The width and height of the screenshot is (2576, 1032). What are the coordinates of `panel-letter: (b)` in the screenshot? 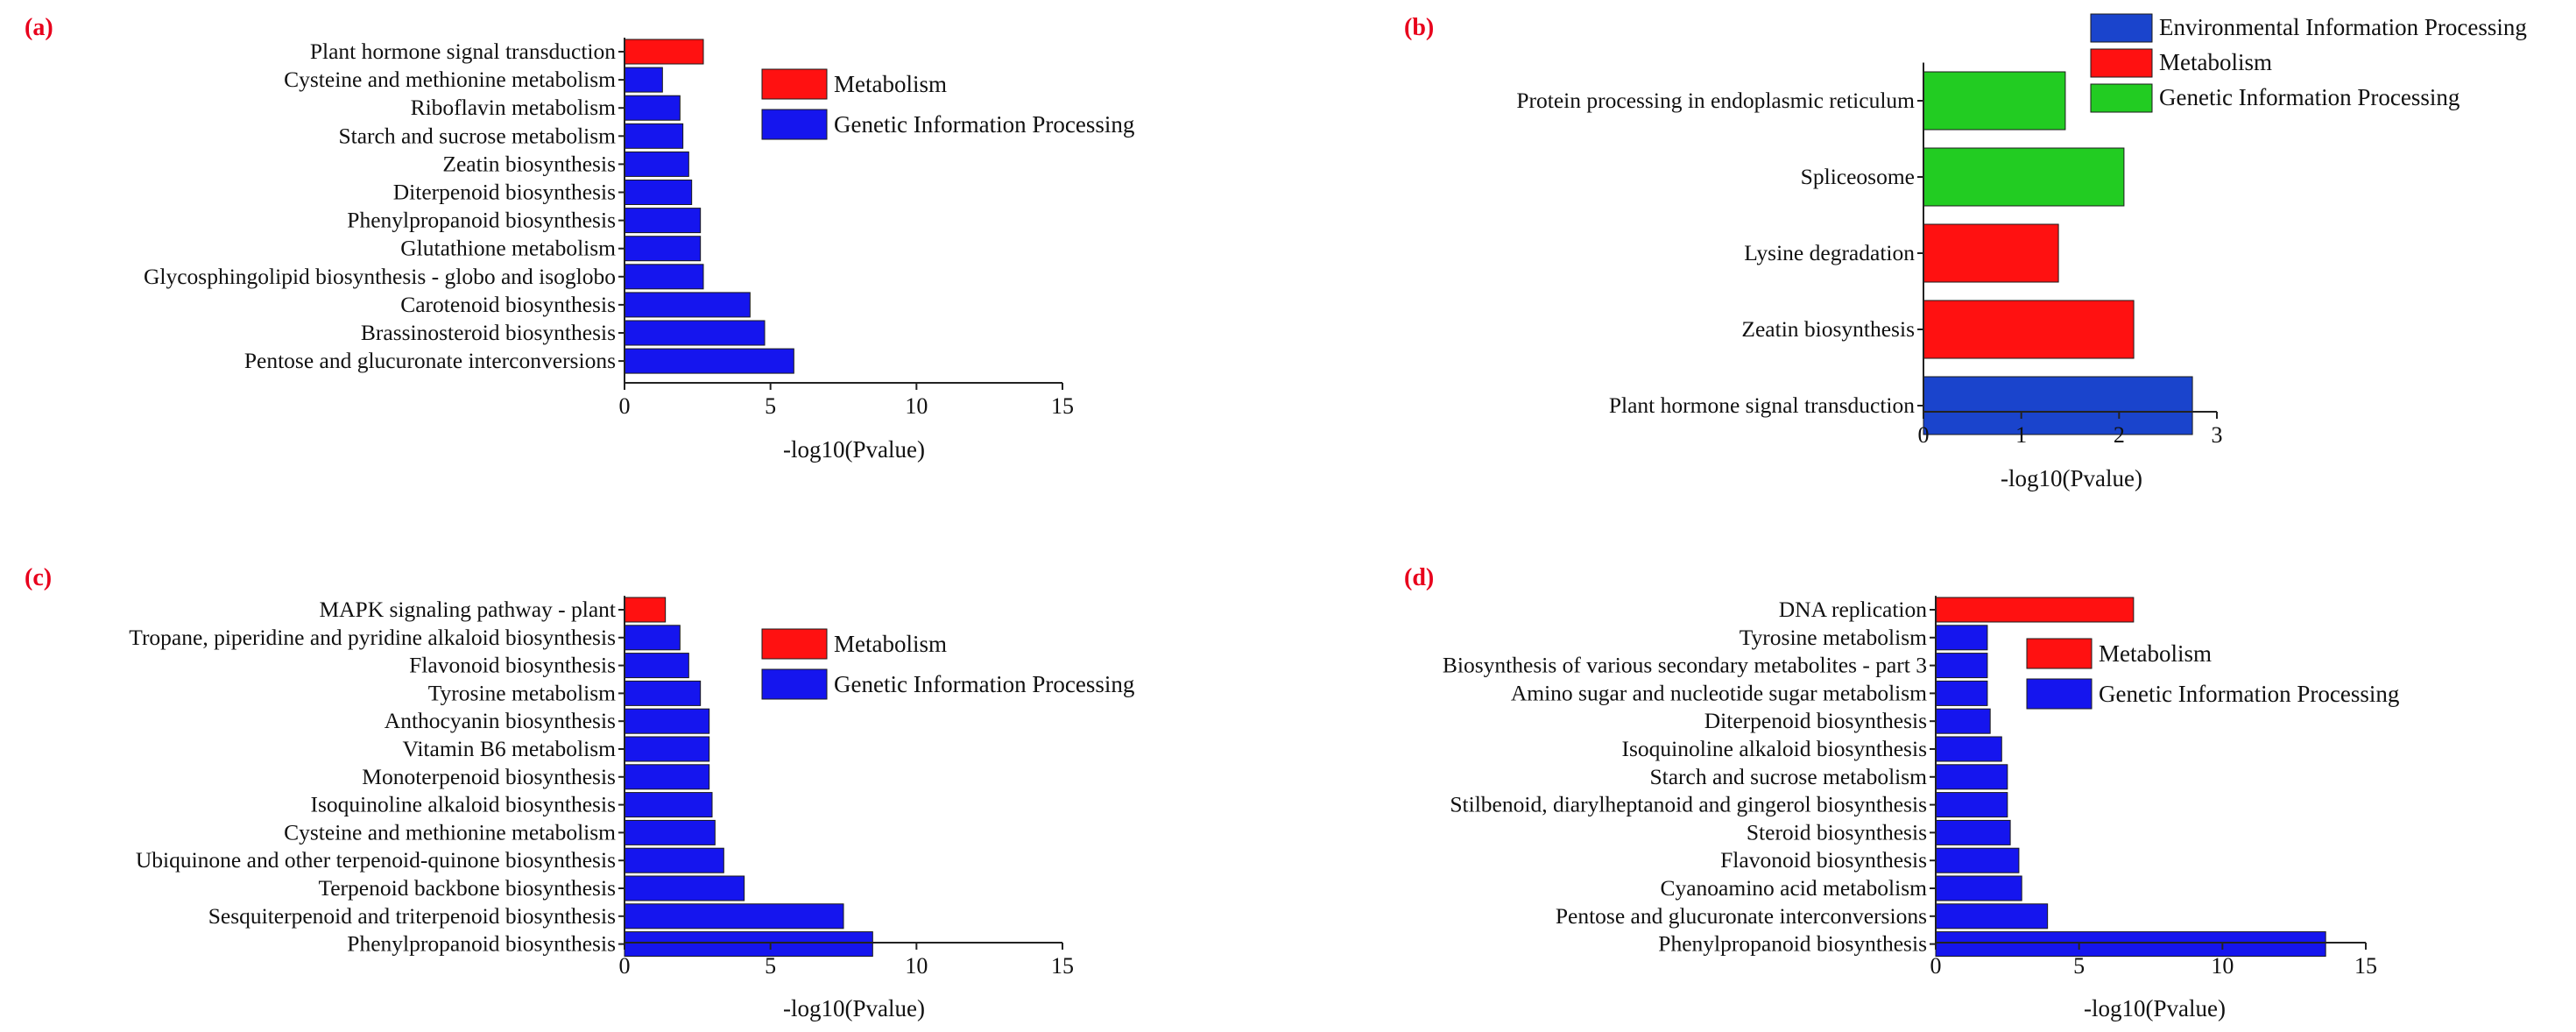 It's located at (1419, 27).